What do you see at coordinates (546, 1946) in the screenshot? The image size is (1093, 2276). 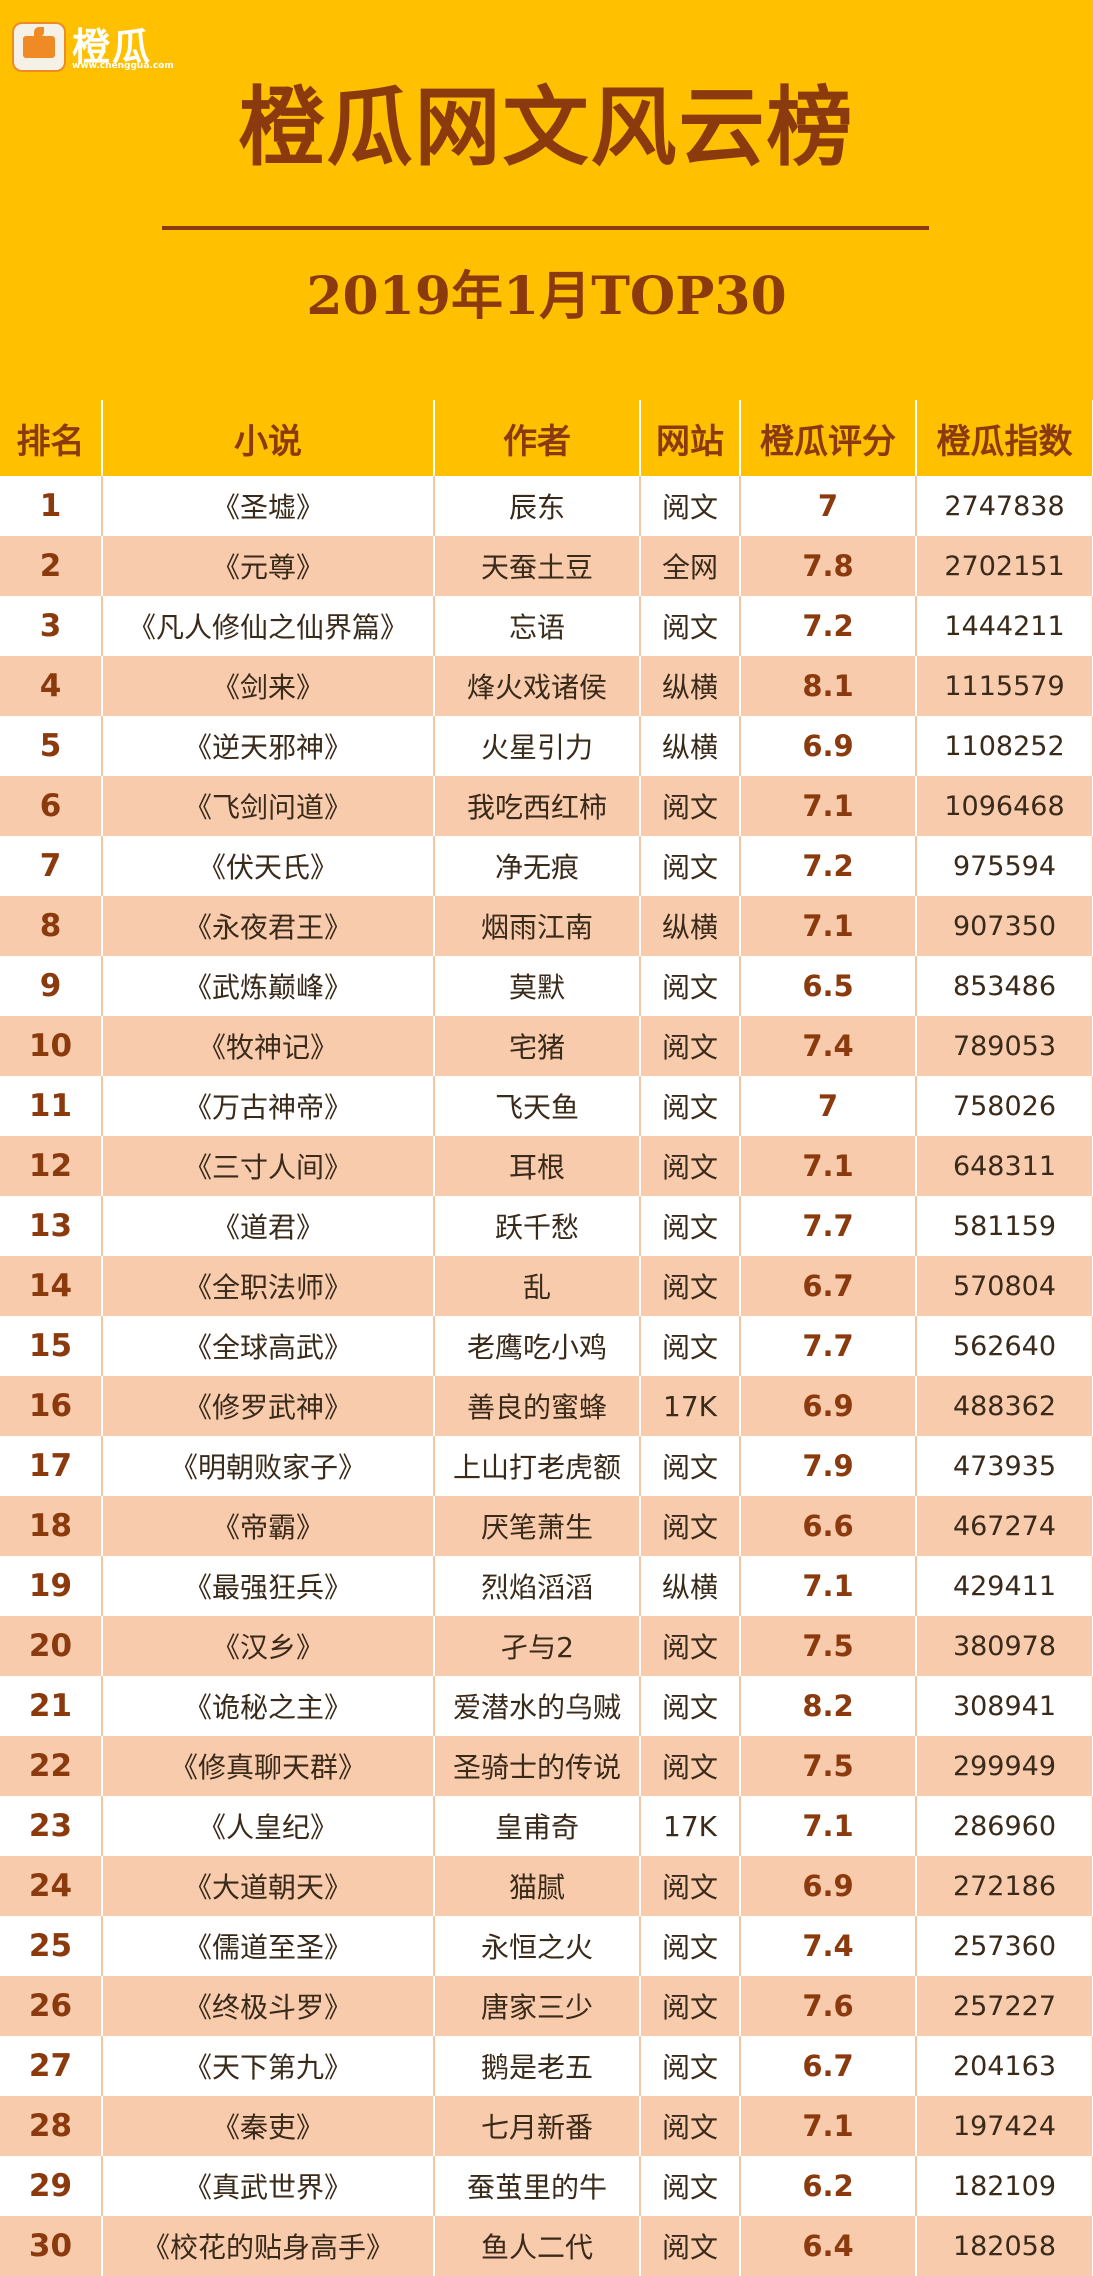 I see `table-row: 25 《儒道至圣》 永恒之火 阅文 7.4 257360` at bounding box center [546, 1946].